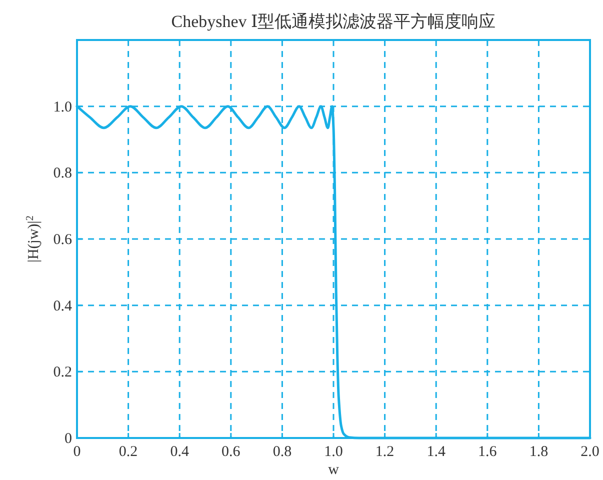 This screenshot has height=480, width=603. I want to click on y-tick-label: 0.2, so click(62, 372).